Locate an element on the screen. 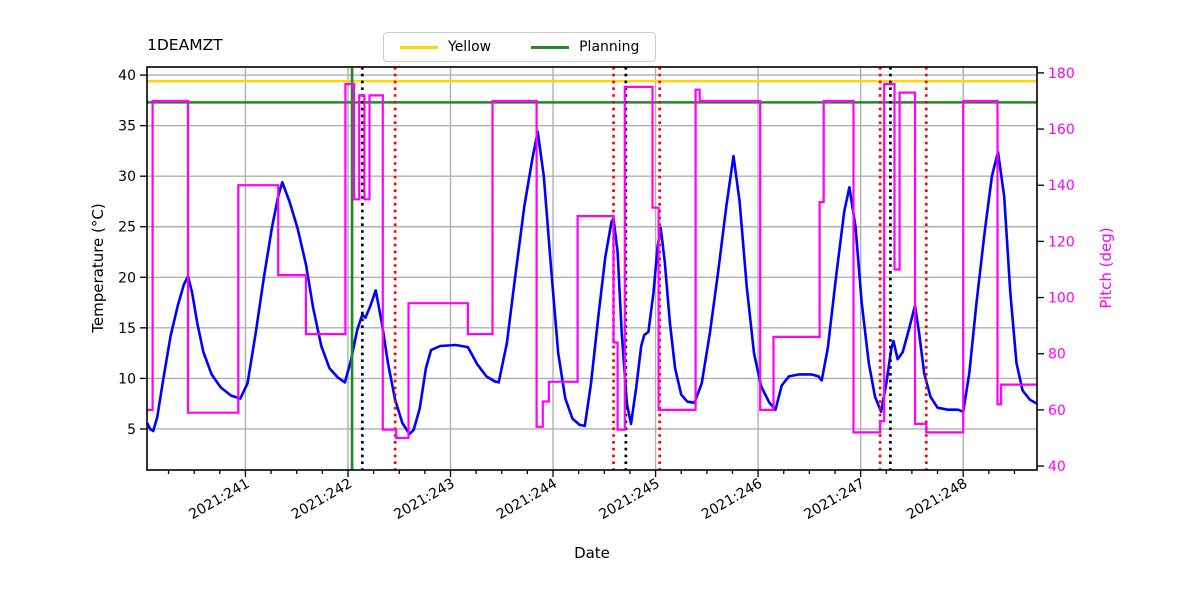 The height and width of the screenshot is (600, 1200). y-left-tick-label: 30 is located at coordinates (127, 177).